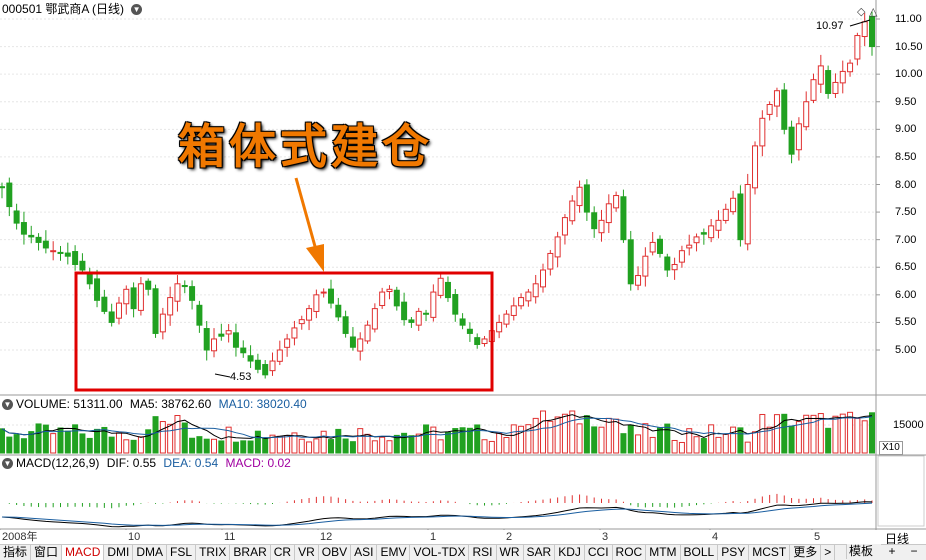  What do you see at coordinates (806, 552) in the screenshot?
I see `tab-更多: 更多` at bounding box center [806, 552].